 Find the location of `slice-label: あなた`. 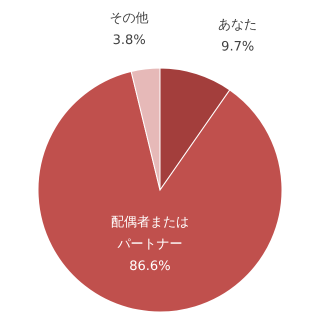

slice-label: あなた is located at coordinates (238, 24).